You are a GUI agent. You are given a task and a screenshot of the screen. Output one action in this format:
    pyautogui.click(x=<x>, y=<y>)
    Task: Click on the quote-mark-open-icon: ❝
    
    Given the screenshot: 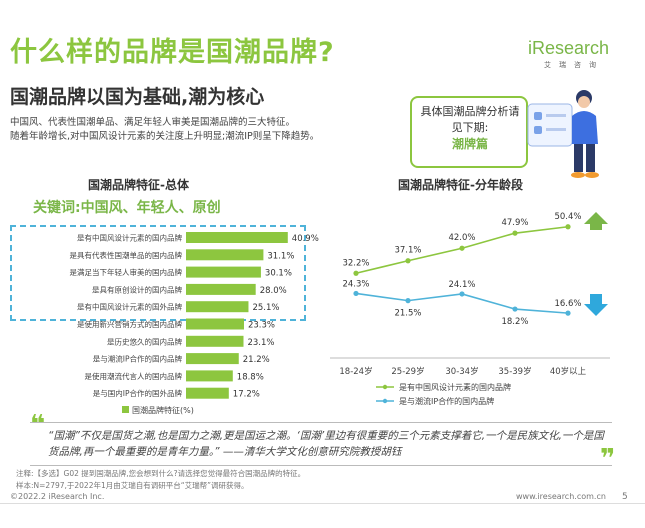 What is the action you would take?
    pyautogui.click(x=38, y=425)
    